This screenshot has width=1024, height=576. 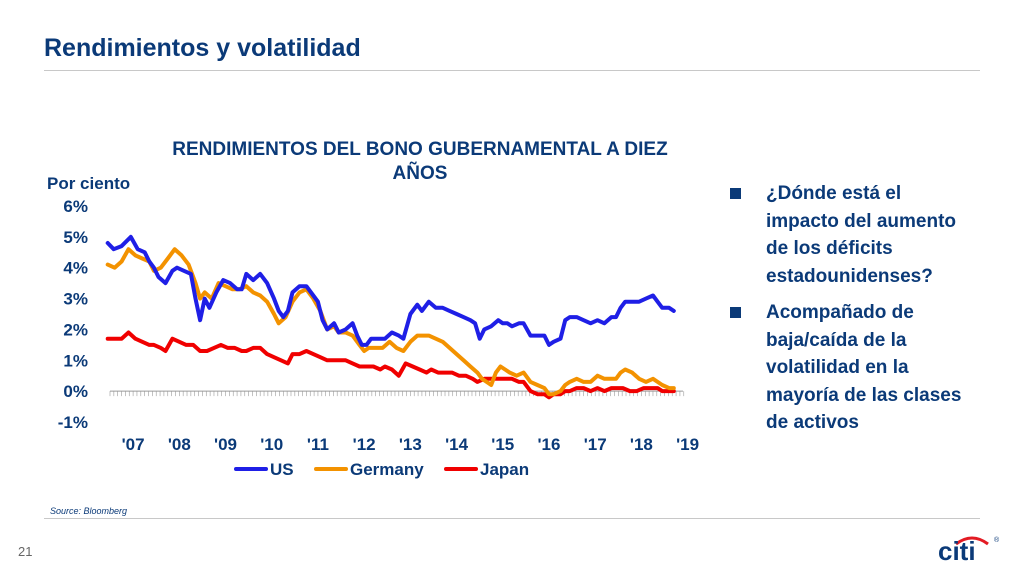 I want to click on y-axis-unit-label: Por ciento, so click(x=89, y=183).